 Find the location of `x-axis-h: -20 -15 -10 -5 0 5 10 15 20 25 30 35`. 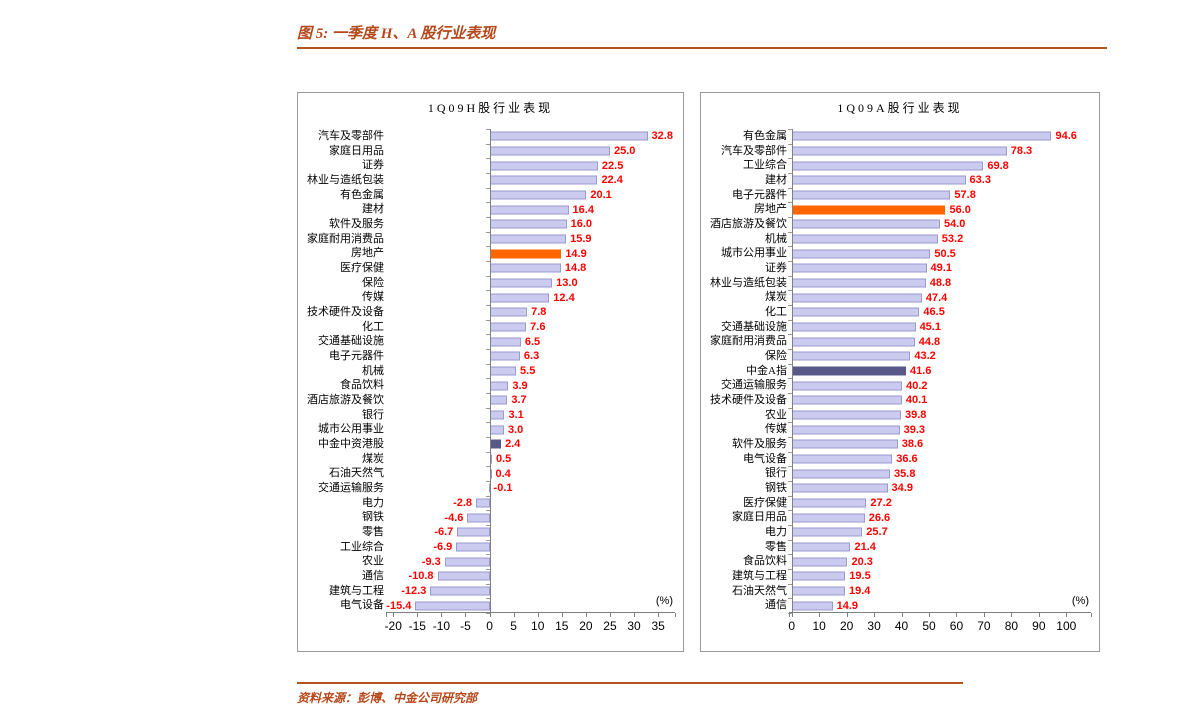

x-axis-h: -20 -15 -10 -5 0 5 10 15 20 25 30 35 is located at coordinates (530, 622).